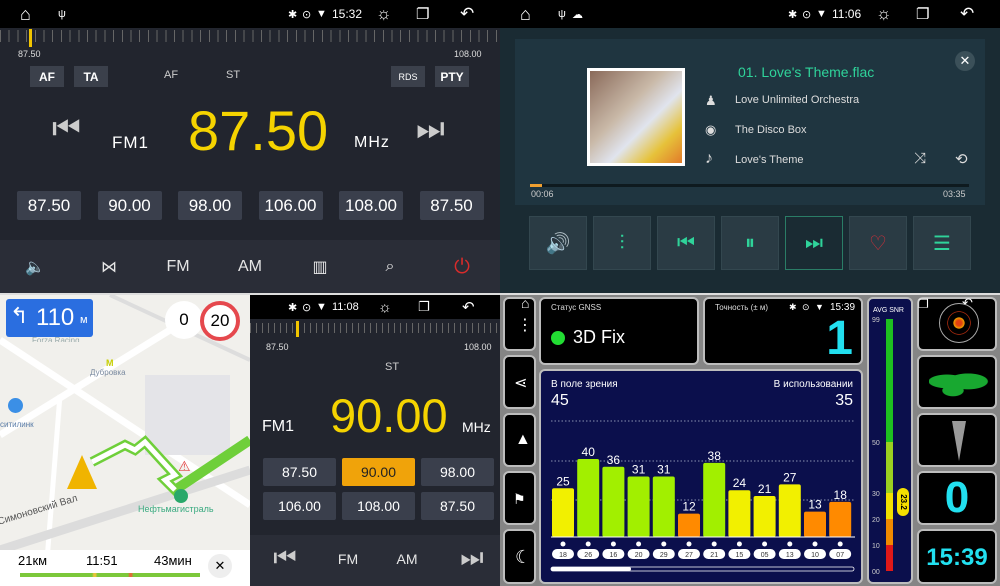 Image resolution: width=1000 pixels, height=586 pixels. I want to click on pty-button: PTY, so click(452, 76).